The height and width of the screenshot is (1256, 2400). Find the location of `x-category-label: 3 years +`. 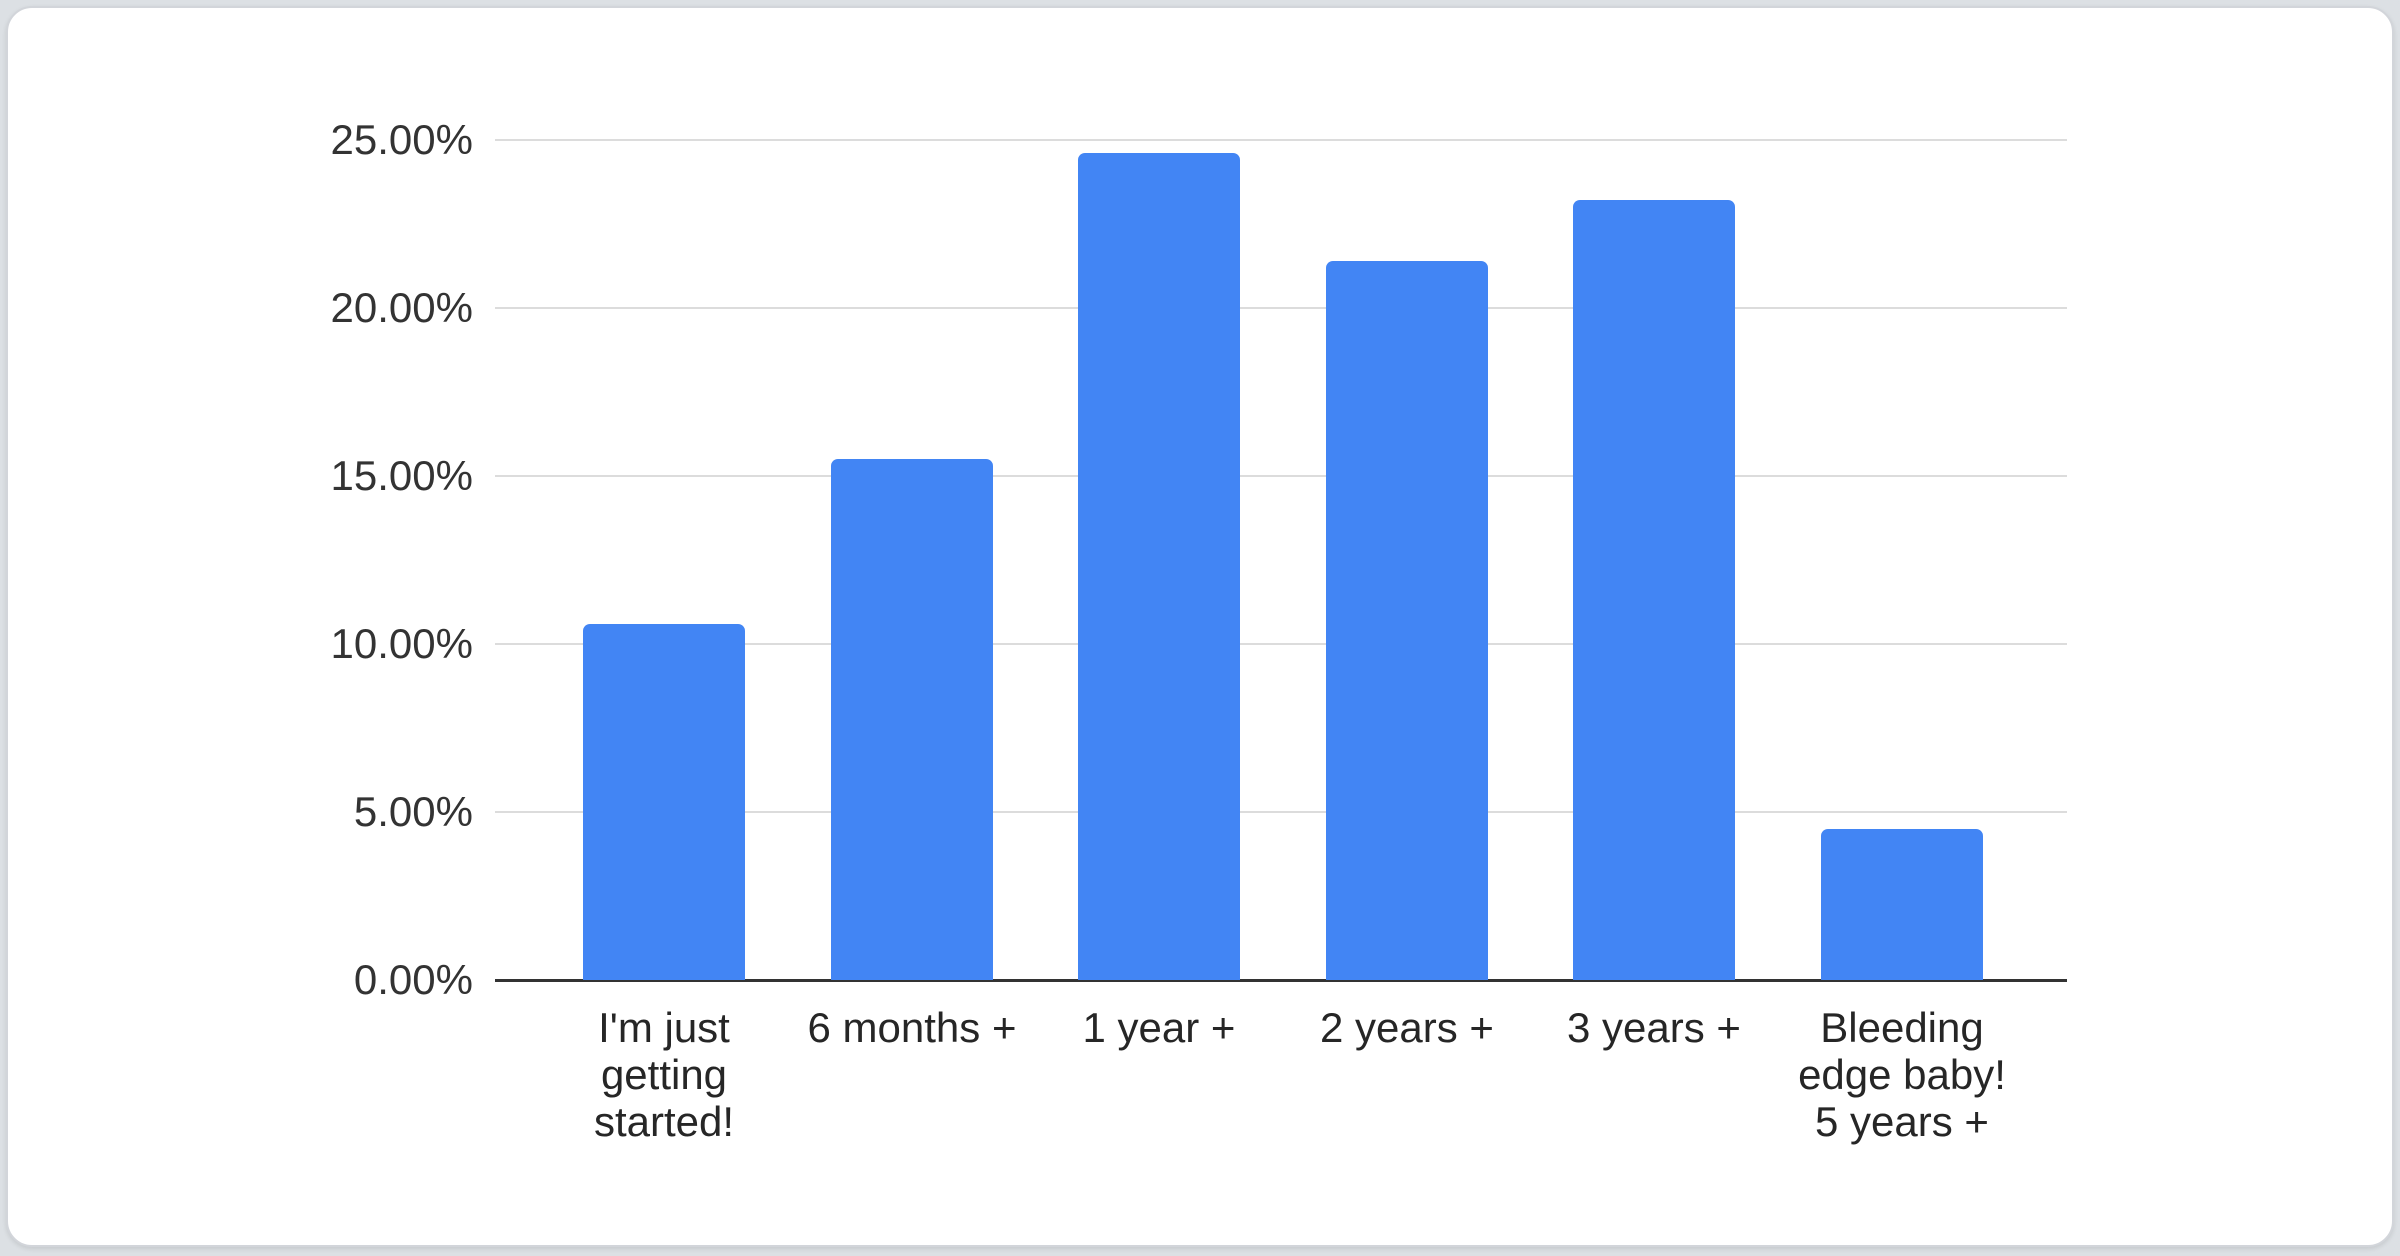

x-category-label: 3 years + is located at coordinates (1654, 1027).